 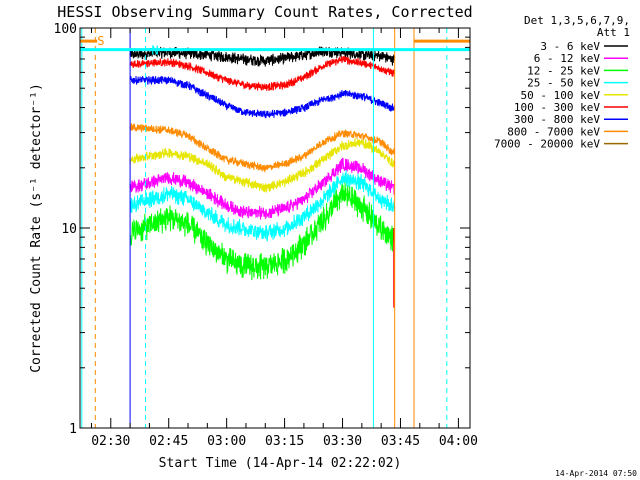 What do you see at coordinates (567, 58) in the screenshot?
I see `legend-entry-label-1: 6 - 12 keV` at bounding box center [567, 58].